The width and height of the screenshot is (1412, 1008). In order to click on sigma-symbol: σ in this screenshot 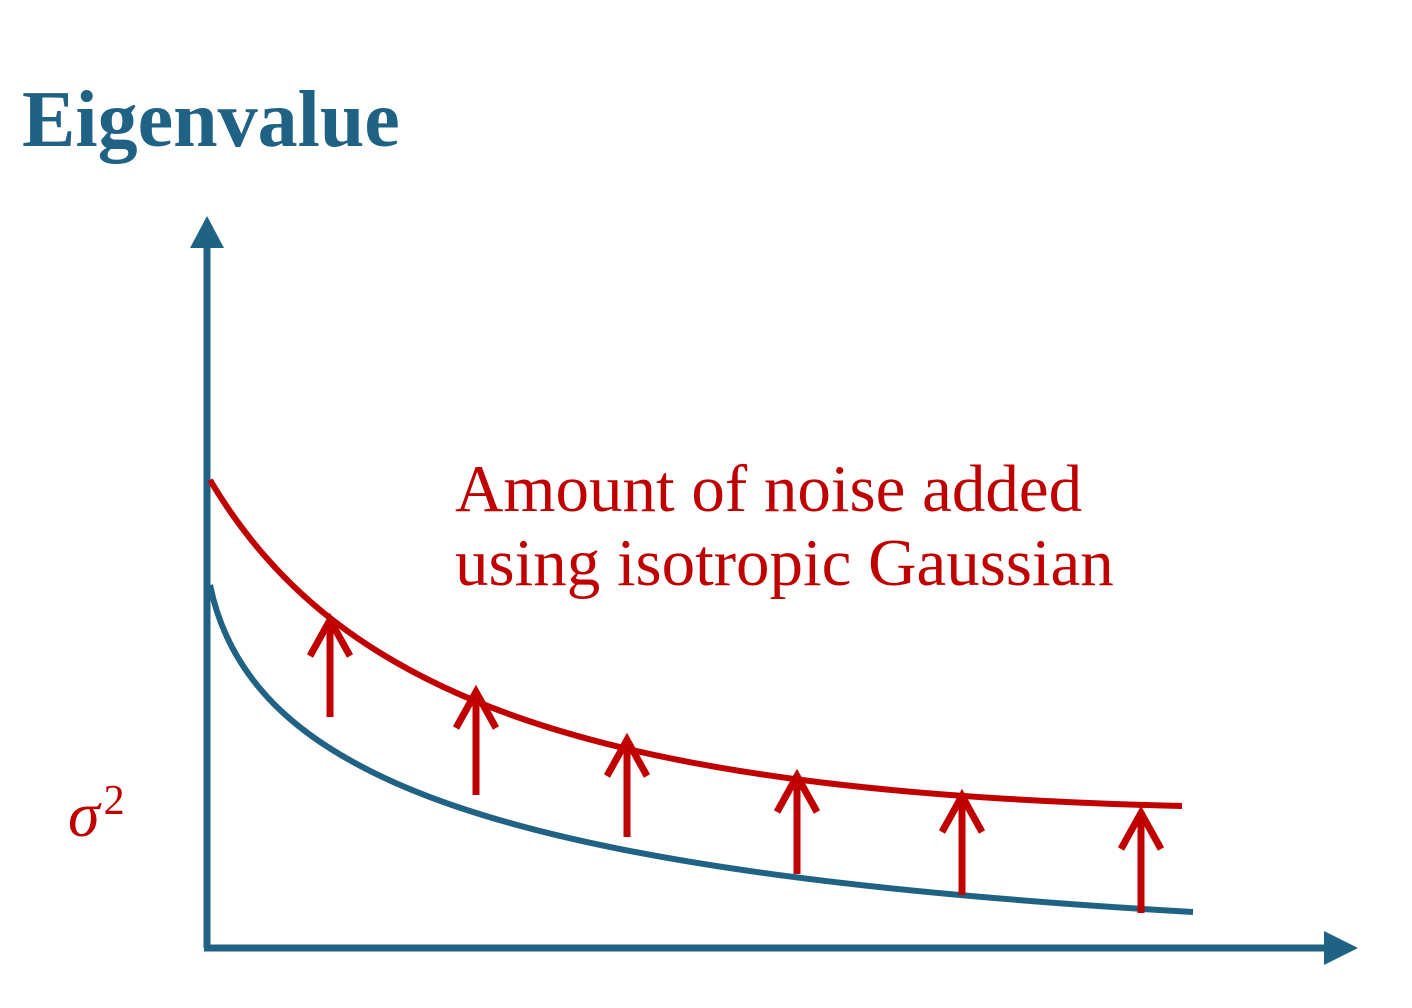, I will do `click(84, 814)`.